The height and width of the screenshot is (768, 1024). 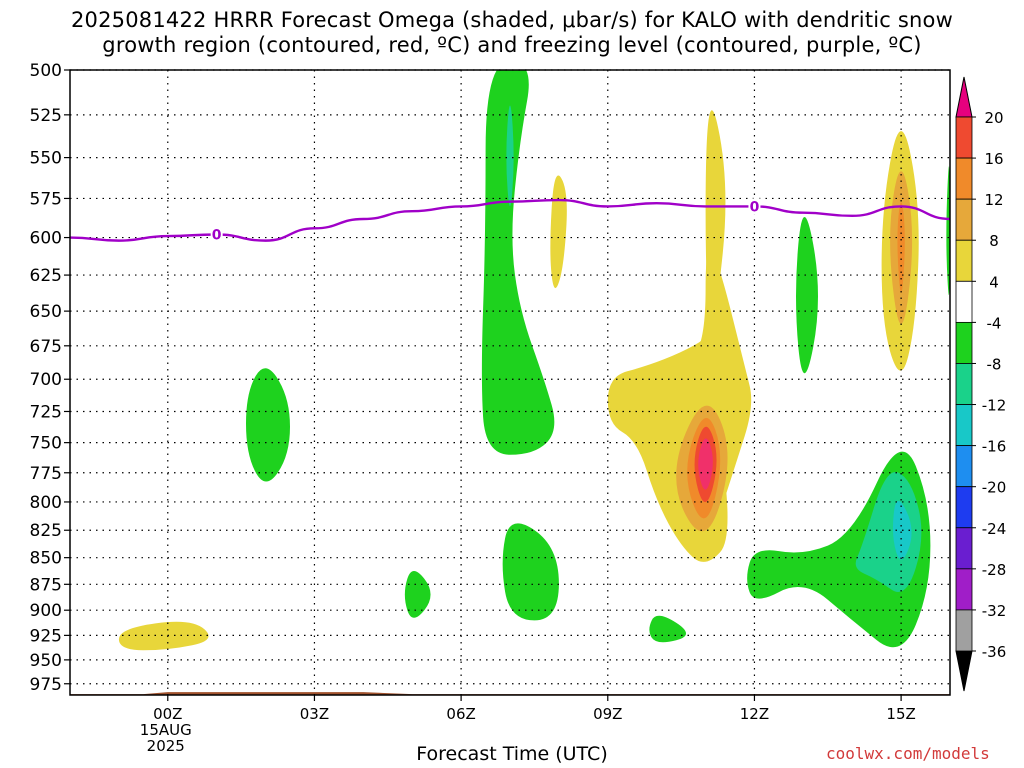 I want to click on x-axis-label: Forecast Time (UTC), so click(x=512, y=754).